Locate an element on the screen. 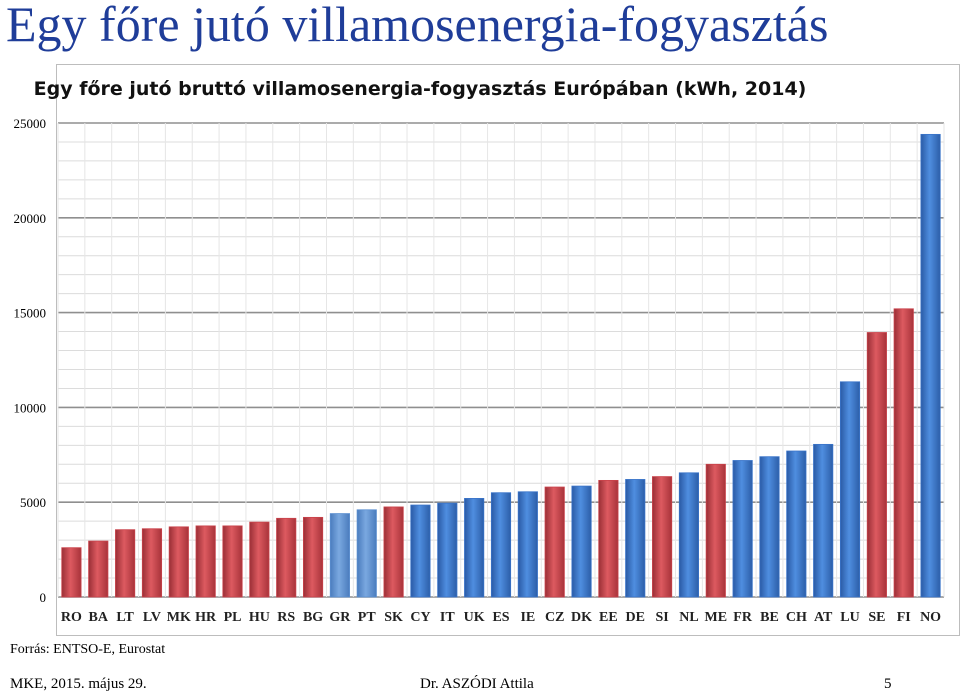 This screenshot has width=960, height=696. x-tick-label: CH is located at coordinates (796, 617).